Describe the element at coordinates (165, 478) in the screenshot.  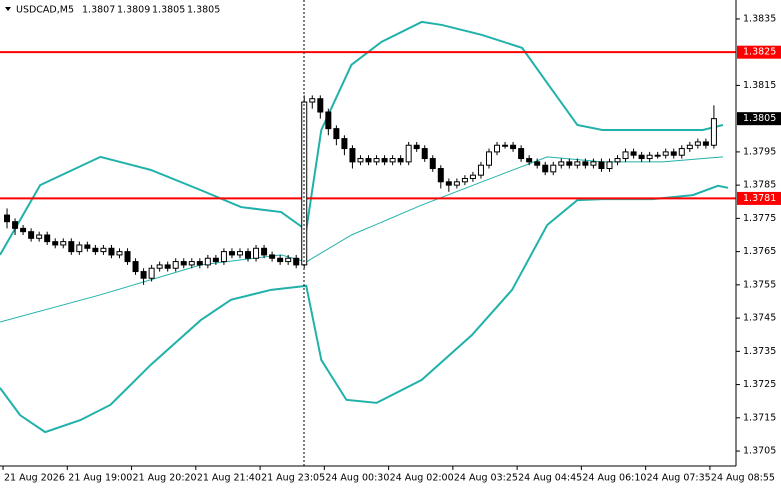
I see `x-tick-label: 21 Aug 20:20` at that location.